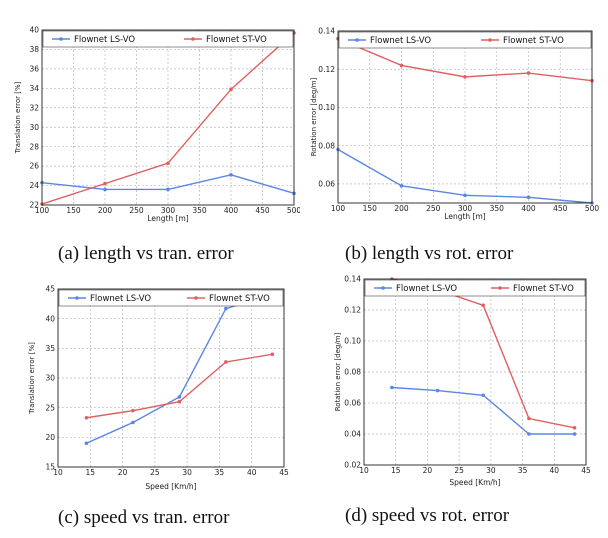 Image resolution: width=608 pixels, height=538 pixels. What do you see at coordinates (50, 348) in the screenshot?
I see `y-tick-label: 35` at bounding box center [50, 348].